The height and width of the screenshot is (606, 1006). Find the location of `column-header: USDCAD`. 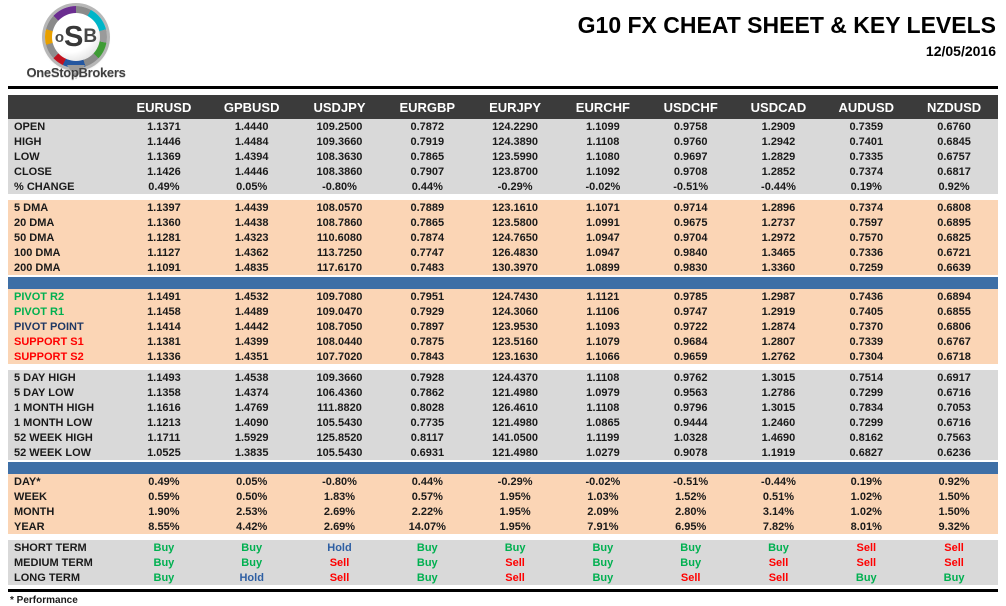

column-header: USDCAD is located at coordinates (778, 107).